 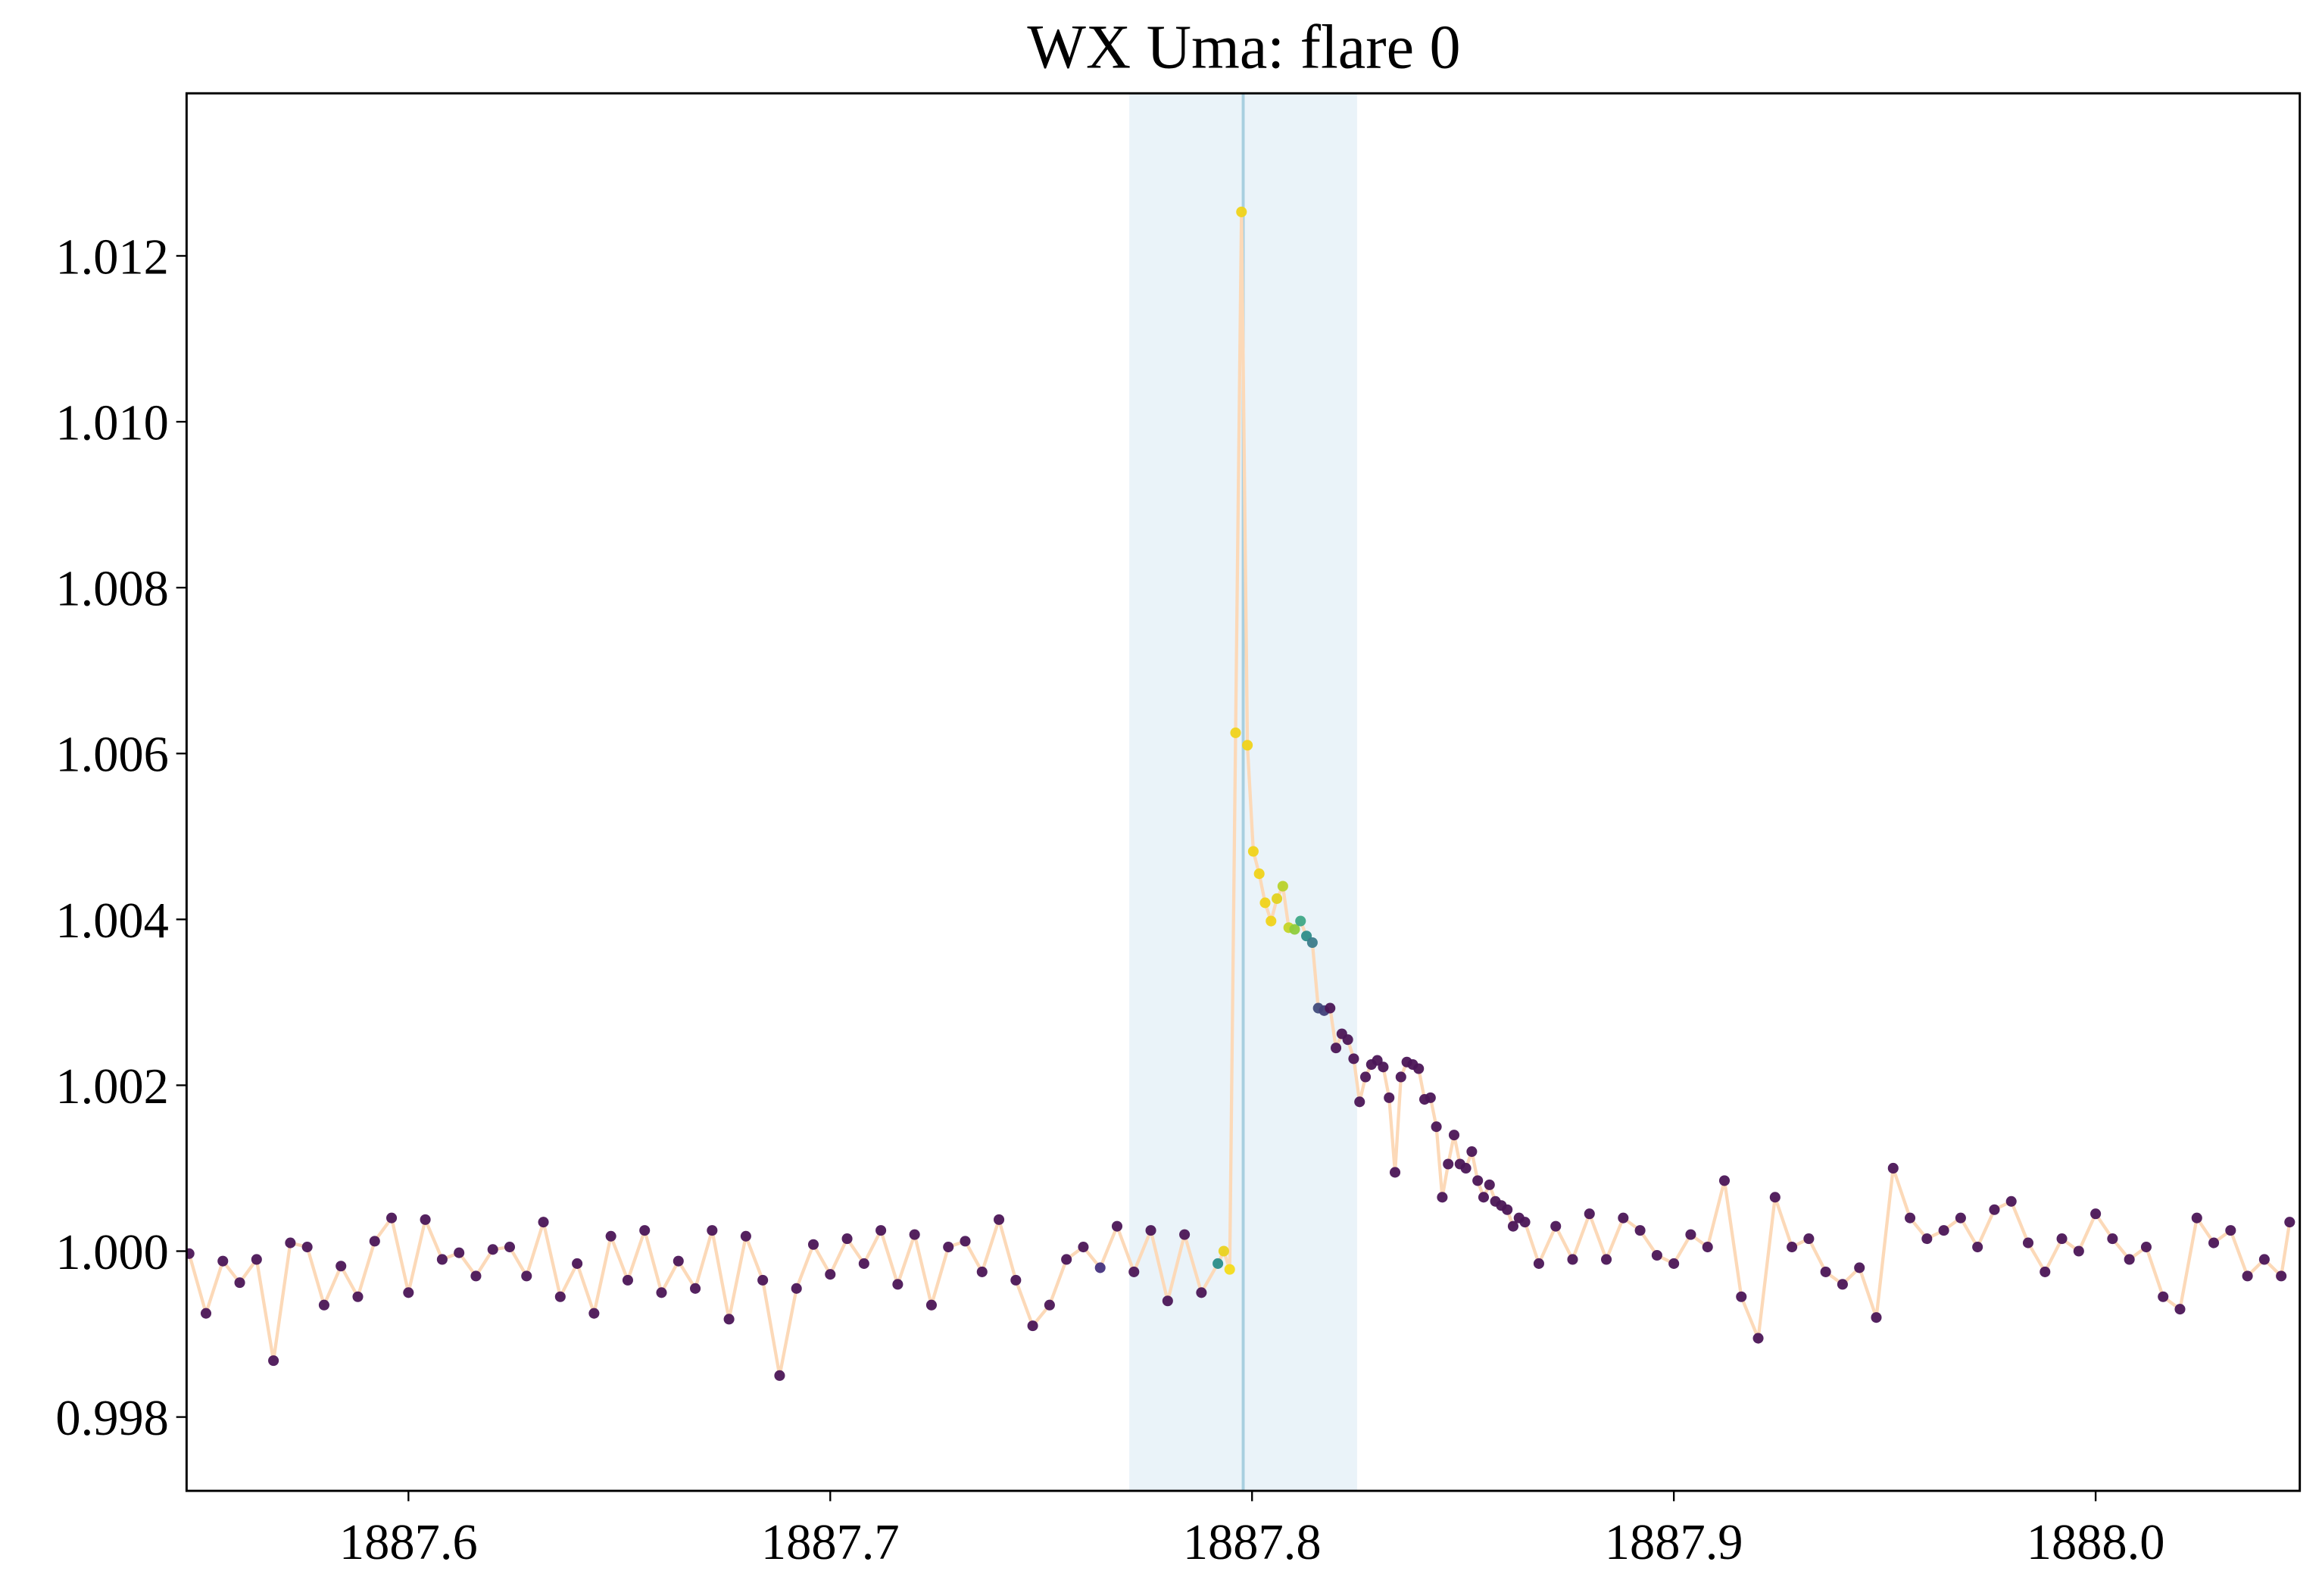 I want to click on chart-title: WX Uma: flare 0, so click(x=1243, y=46).